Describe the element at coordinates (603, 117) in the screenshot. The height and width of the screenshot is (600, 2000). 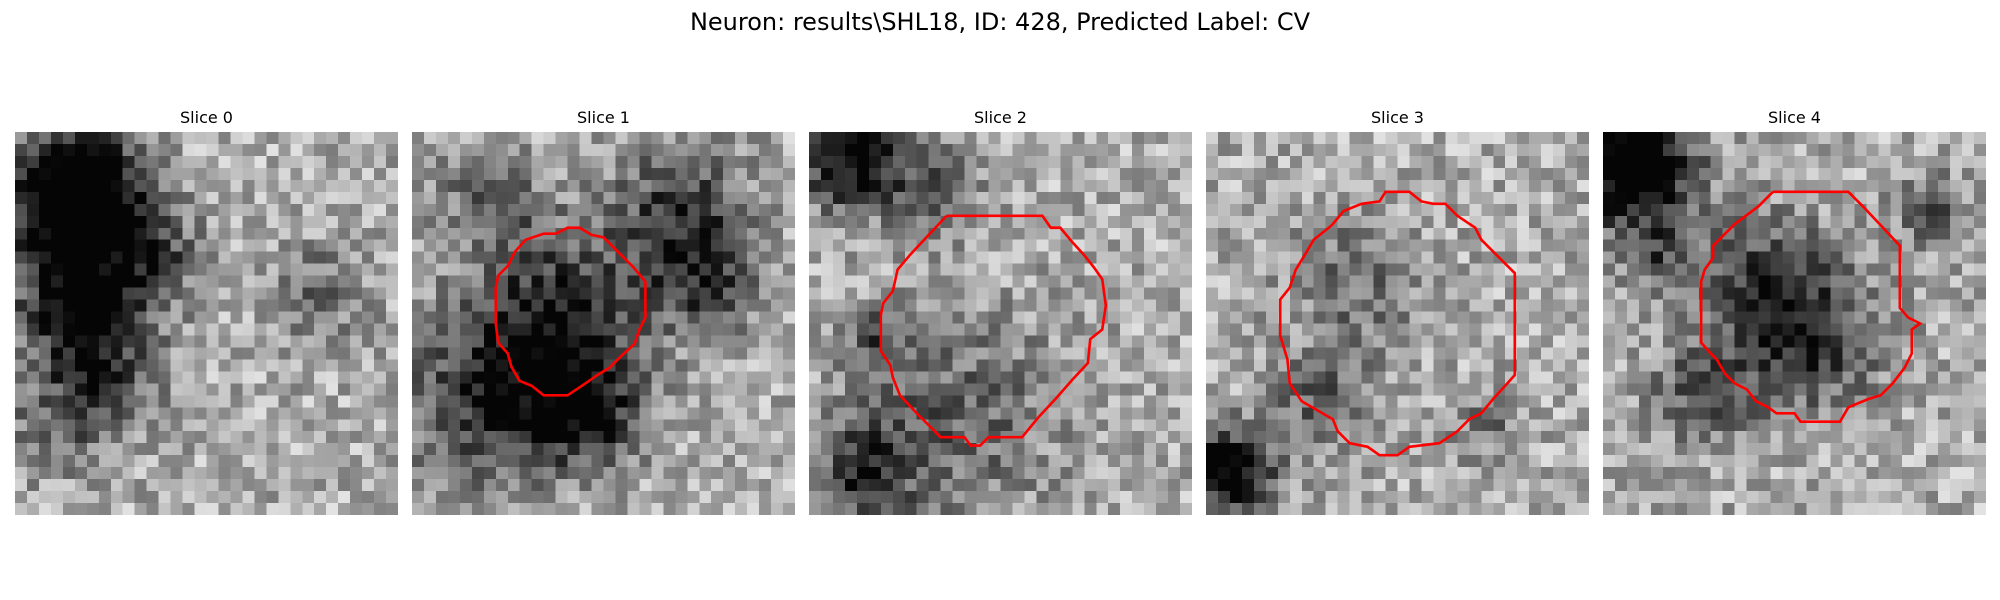
I see `slice-title: Slice 1` at that location.